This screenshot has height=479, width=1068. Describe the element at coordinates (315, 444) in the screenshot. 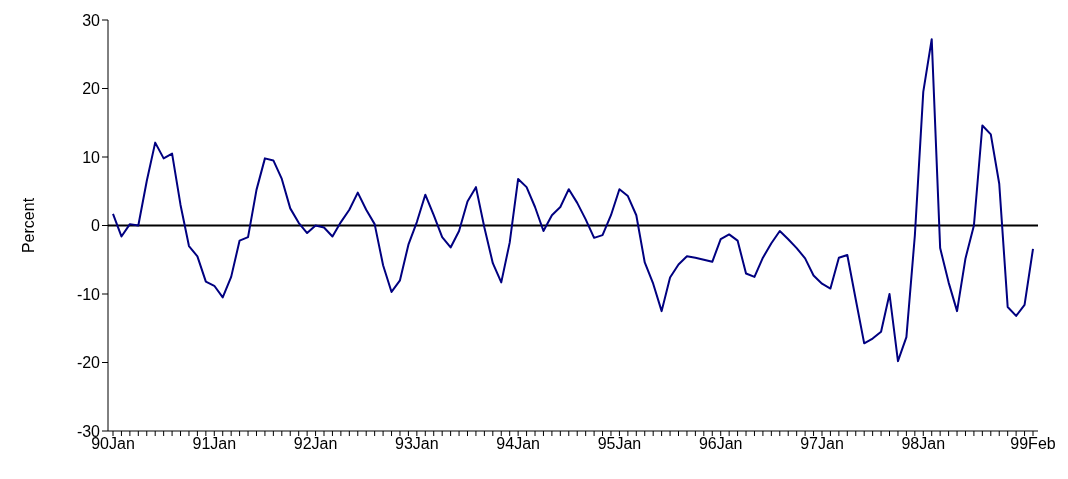

I see `x-tick-label: 92Jan` at that location.